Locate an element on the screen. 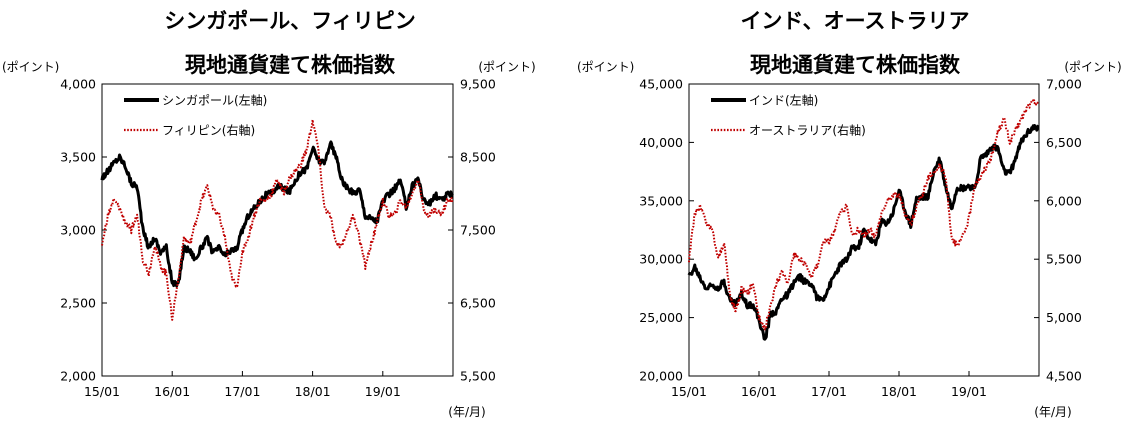 This screenshot has height=425, width=1125. left-tick-label: 20,000 is located at coordinates (661, 376).